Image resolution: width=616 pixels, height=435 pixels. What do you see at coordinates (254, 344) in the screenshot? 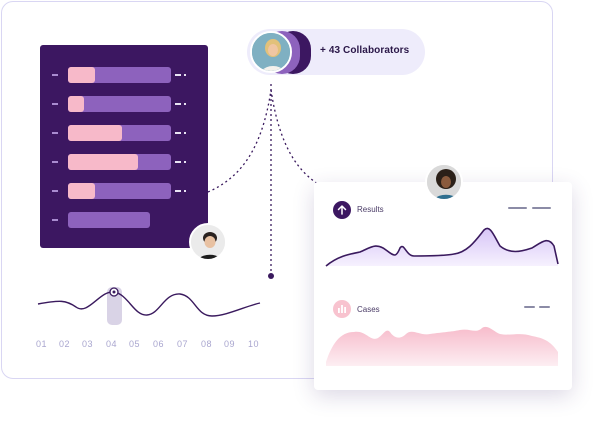
I see `timeline-label: 10` at bounding box center [254, 344].